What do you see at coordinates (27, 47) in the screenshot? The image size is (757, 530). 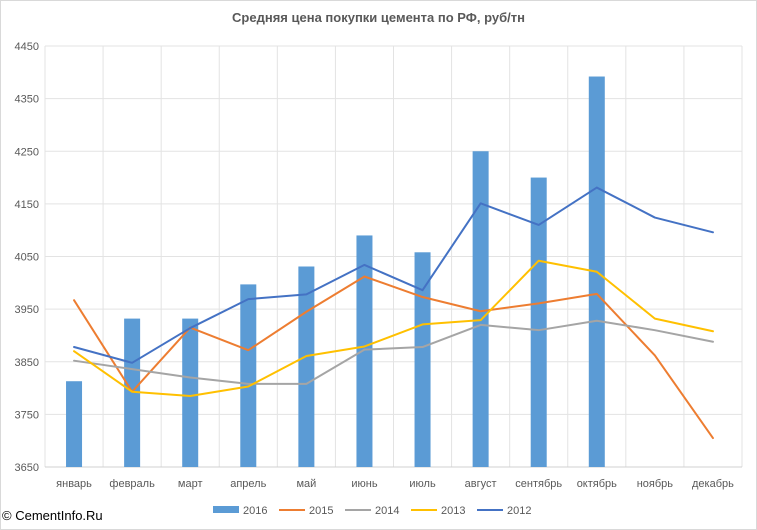 I see `y-tick-label: 4450` at bounding box center [27, 47].